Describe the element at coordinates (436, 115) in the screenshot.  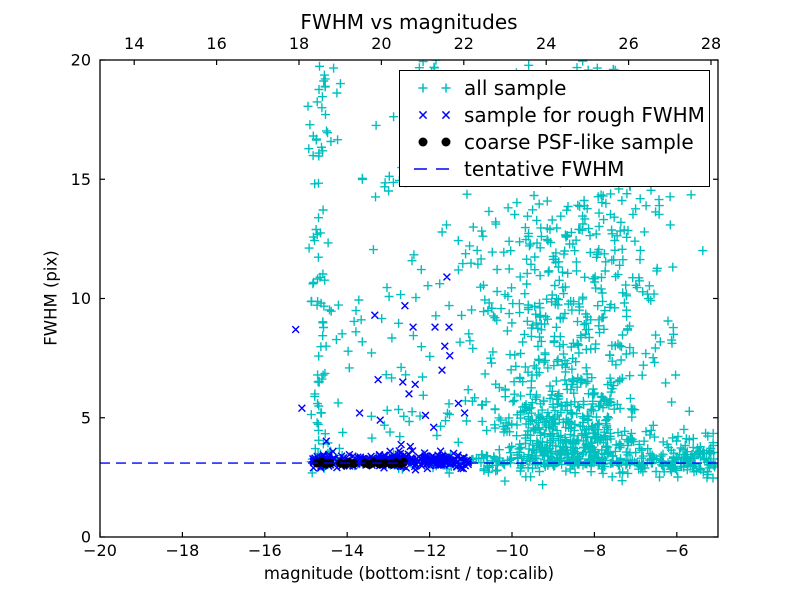
I see `x-marker-icon` at that location.